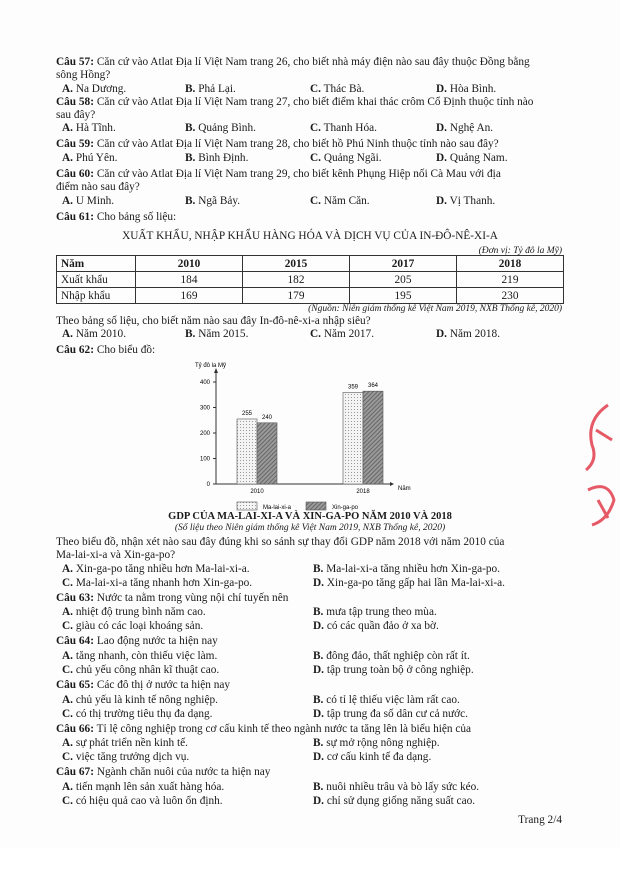 The height and width of the screenshot is (878, 620). I want to click on option-text: tập trung đa số dân cư cả nước., so click(397, 714).